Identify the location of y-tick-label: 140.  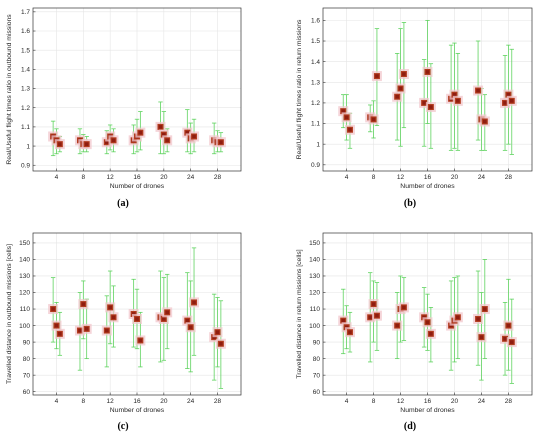
(24, 260).